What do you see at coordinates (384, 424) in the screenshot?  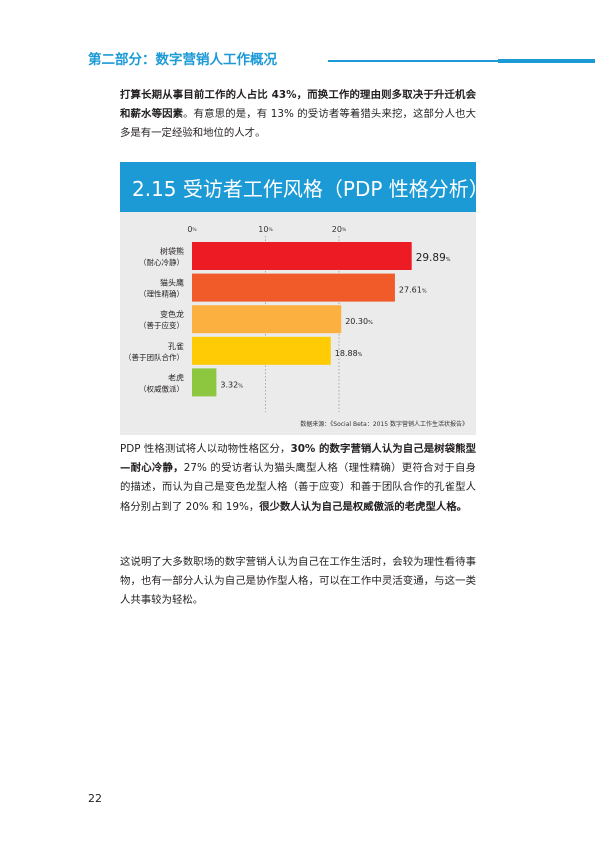 I see `chart-source-note: 数据来源：《Social Beta：2015 数字营销人工作生活状报告》` at bounding box center [384, 424].